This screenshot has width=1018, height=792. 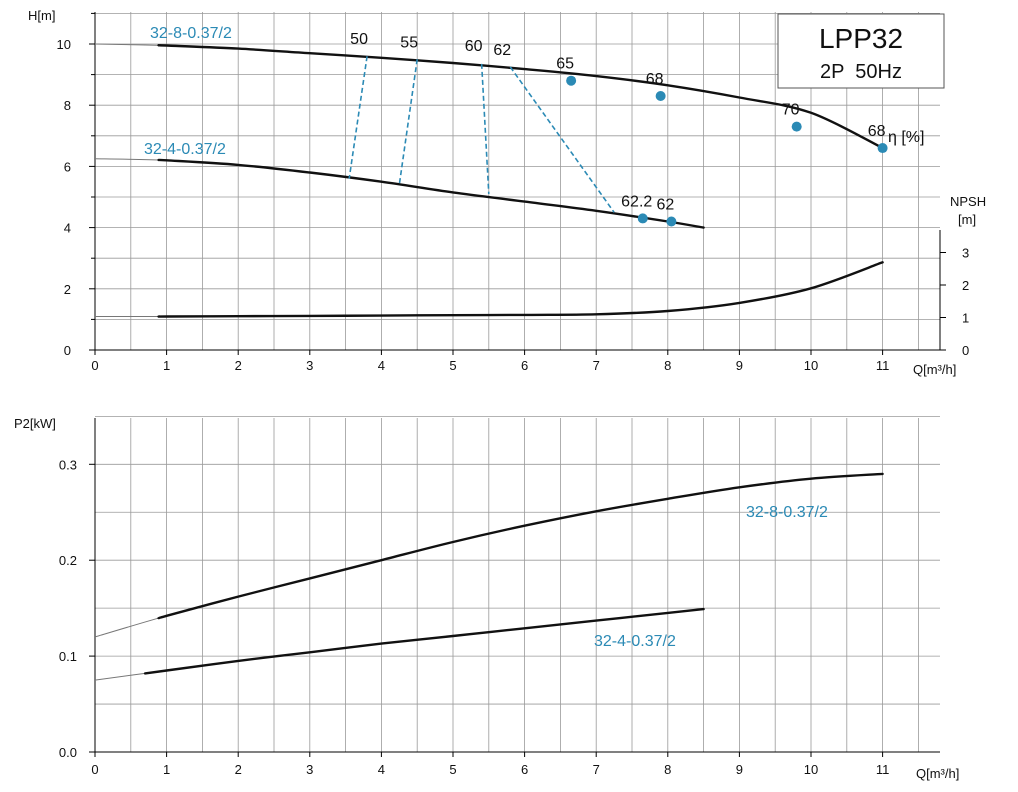 What do you see at coordinates (474, 46) in the screenshot?
I see `efficiency-label: 60` at bounding box center [474, 46].